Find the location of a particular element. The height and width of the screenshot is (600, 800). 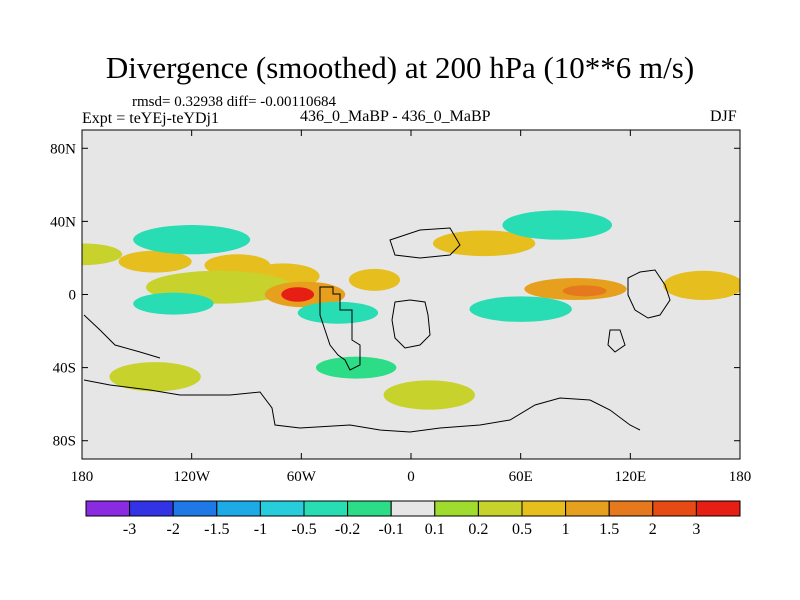

colorbar-label-9: 0.5 is located at coordinates (522, 529).